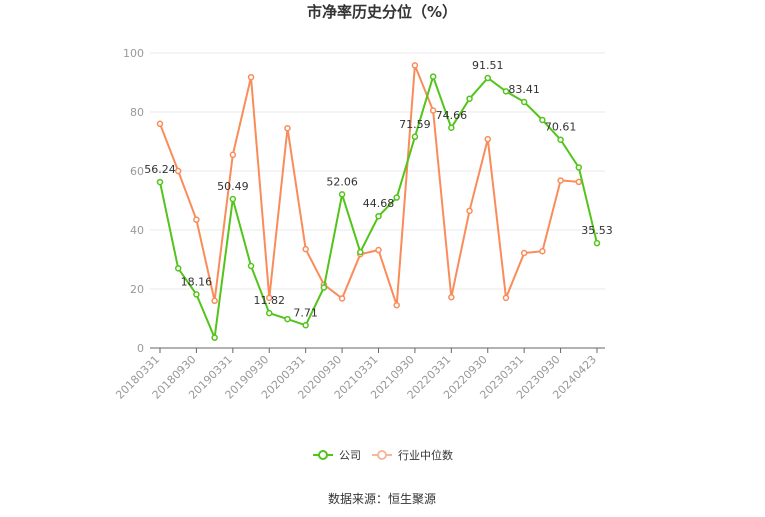  I want to click on data-label-70.61: 70.61, so click(561, 127).